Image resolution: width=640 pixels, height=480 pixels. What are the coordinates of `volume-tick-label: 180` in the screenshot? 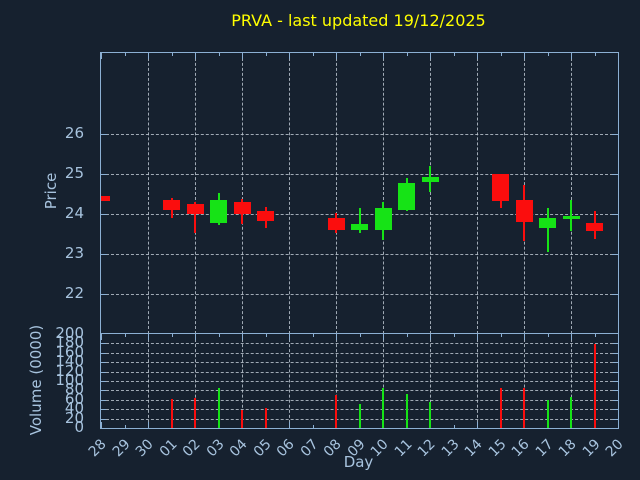 It's located at (69, 342).